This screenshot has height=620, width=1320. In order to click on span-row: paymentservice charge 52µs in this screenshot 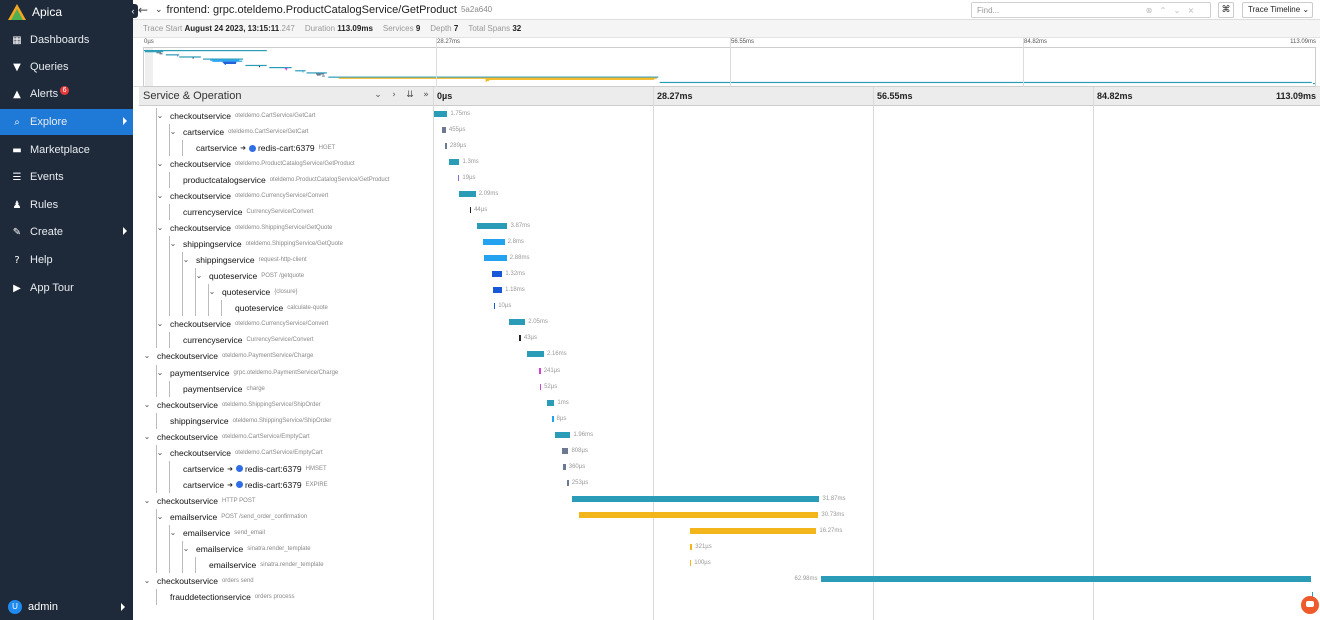, I will do `click(729, 388)`.